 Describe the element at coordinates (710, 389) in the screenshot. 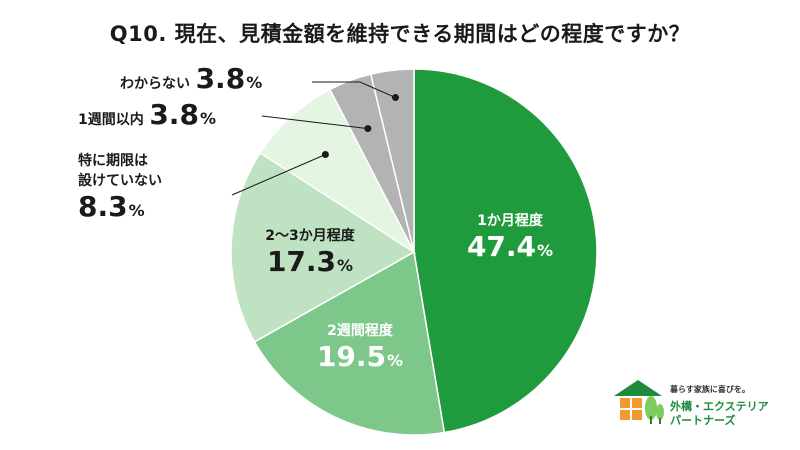

I see `logo-tagline: 暮らす家族に喜びを。` at that location.